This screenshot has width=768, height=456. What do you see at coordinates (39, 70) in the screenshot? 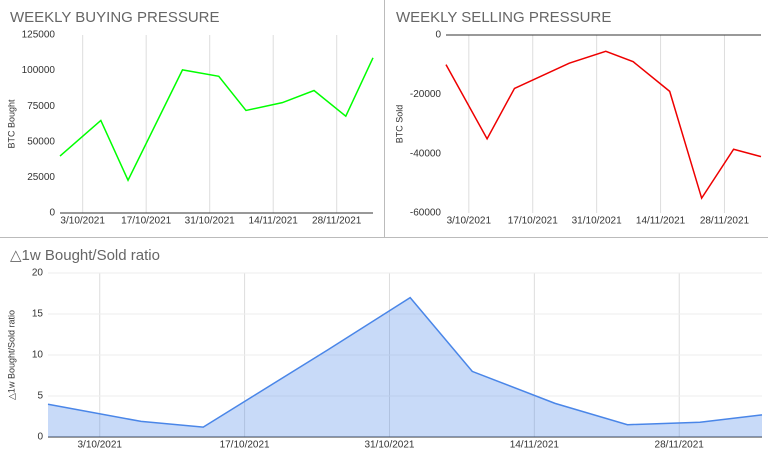
I see `y-tick-label: 100000` at bounding box center [39, 70].